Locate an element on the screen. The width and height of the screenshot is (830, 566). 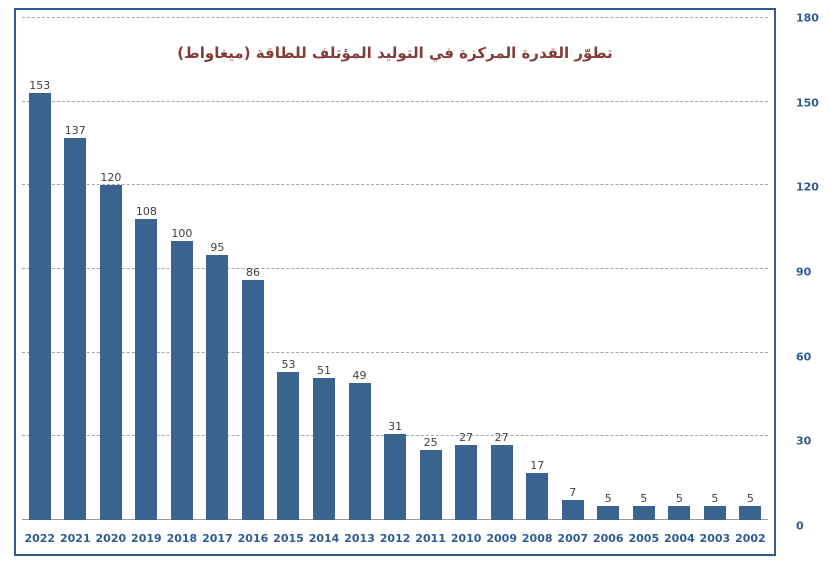
bar-slot: 86 is located at coordinates (253, 269).